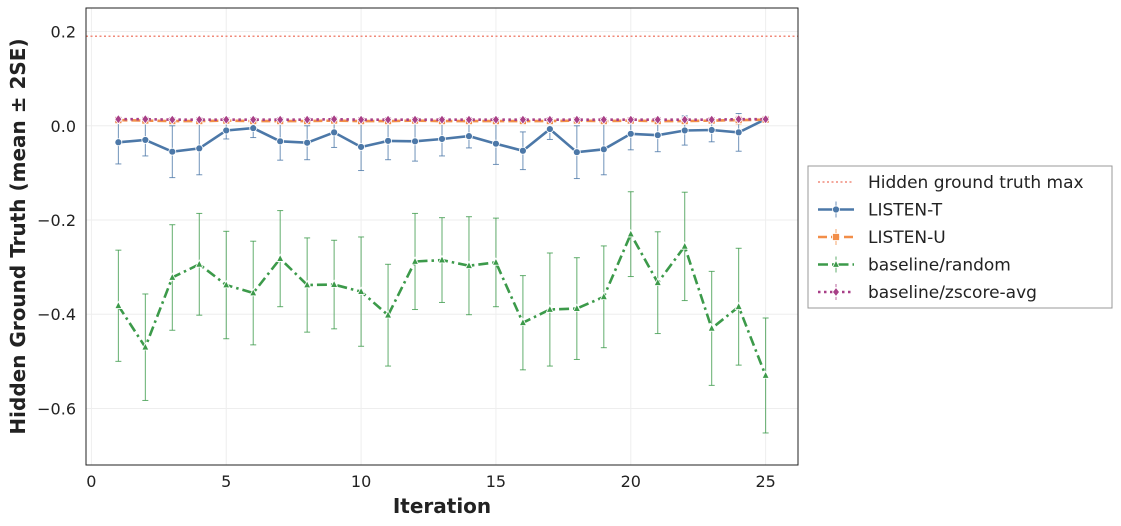  I want to click on x-axis-title: Iteration, so click(442, 506).